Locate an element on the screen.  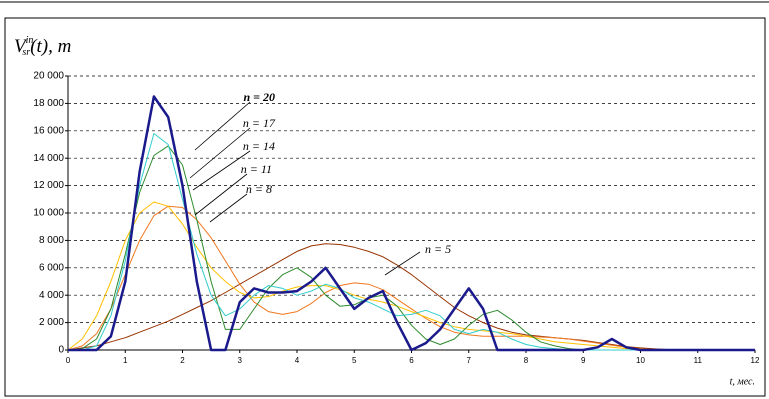
x-tick-label: 2 is located at coordinates (182, 360).